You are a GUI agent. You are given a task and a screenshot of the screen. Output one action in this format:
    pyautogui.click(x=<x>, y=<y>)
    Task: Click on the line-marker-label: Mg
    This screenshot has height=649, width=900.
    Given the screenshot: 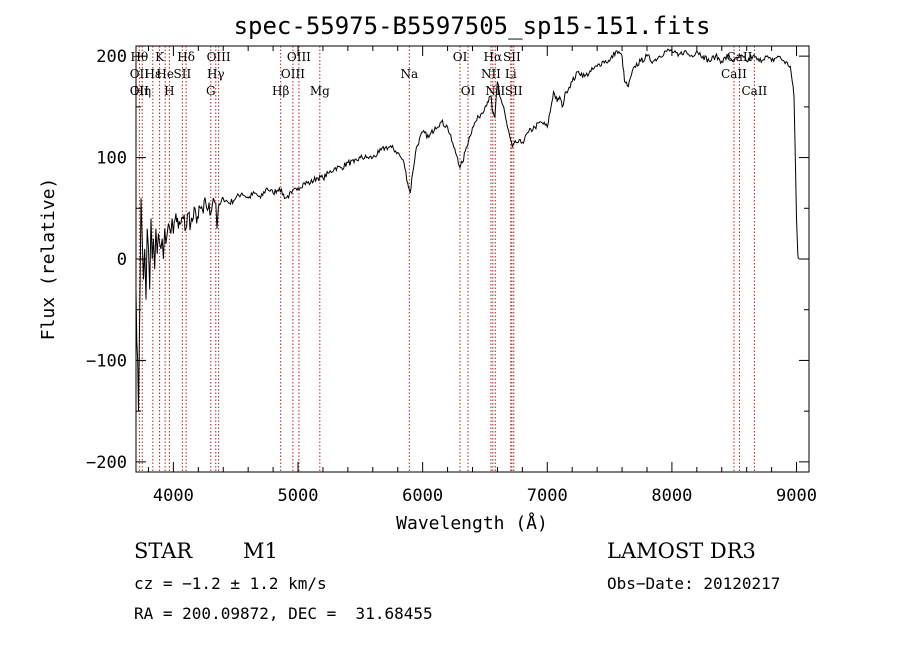 What is the action you would take?
    pyautogui.click(x=320, y=91)
    